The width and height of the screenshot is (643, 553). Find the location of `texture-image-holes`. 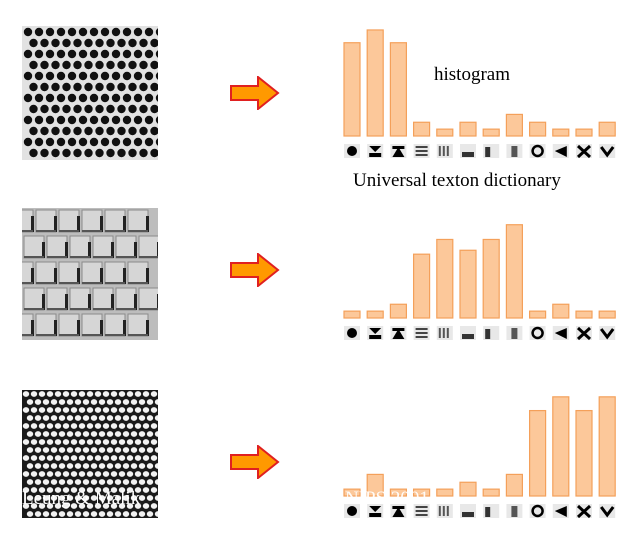

texture-image-holes is located at coordinates (90, 93).